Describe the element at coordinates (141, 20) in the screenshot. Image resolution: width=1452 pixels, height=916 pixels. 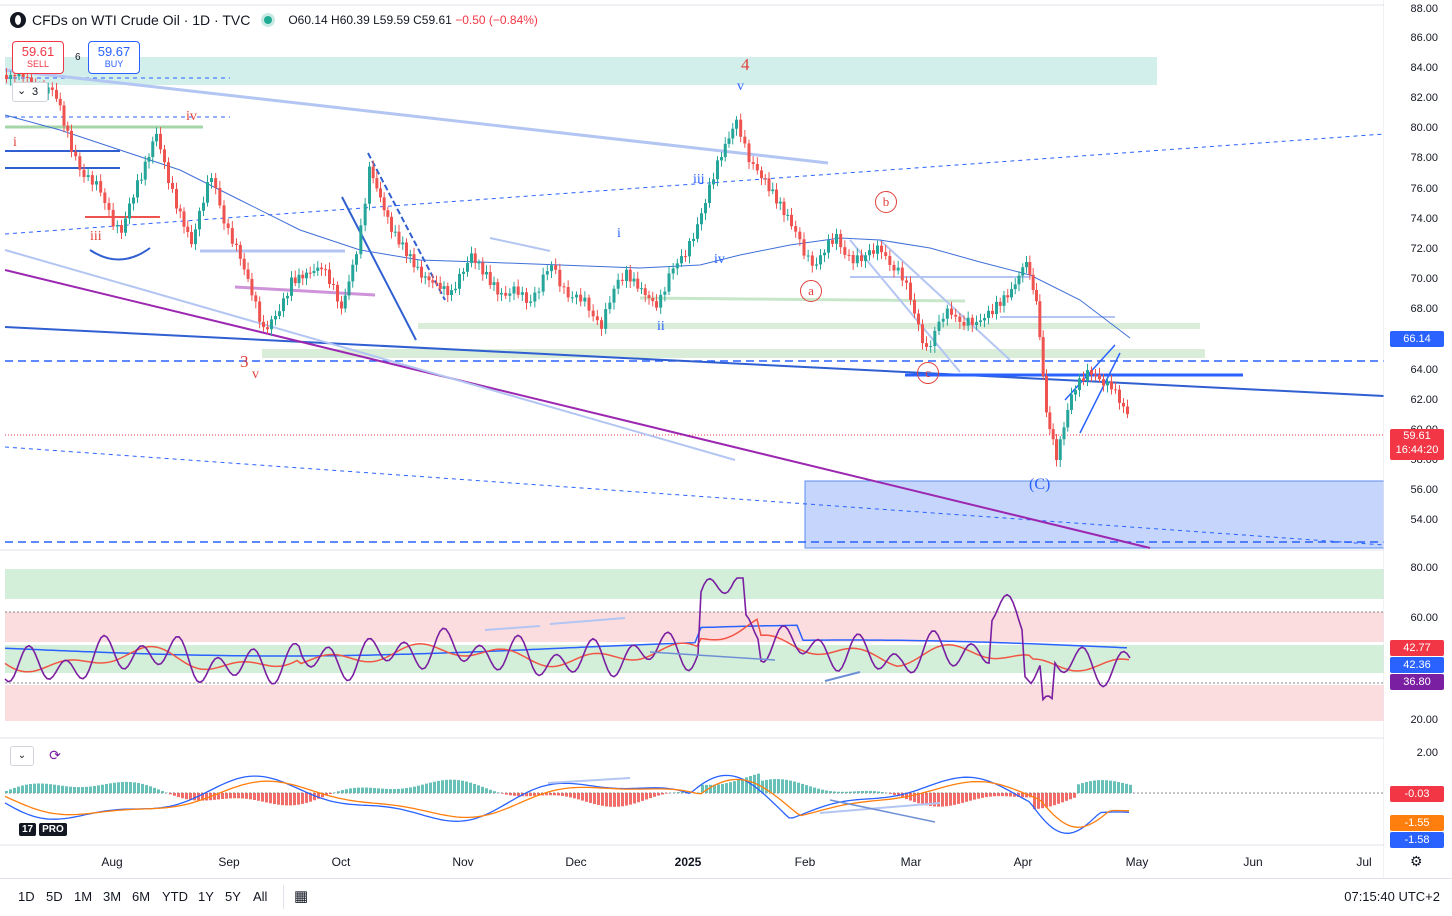
I see `symbol-title: CFDs on WTI Crude Oil · 1D · TVC` at that location.